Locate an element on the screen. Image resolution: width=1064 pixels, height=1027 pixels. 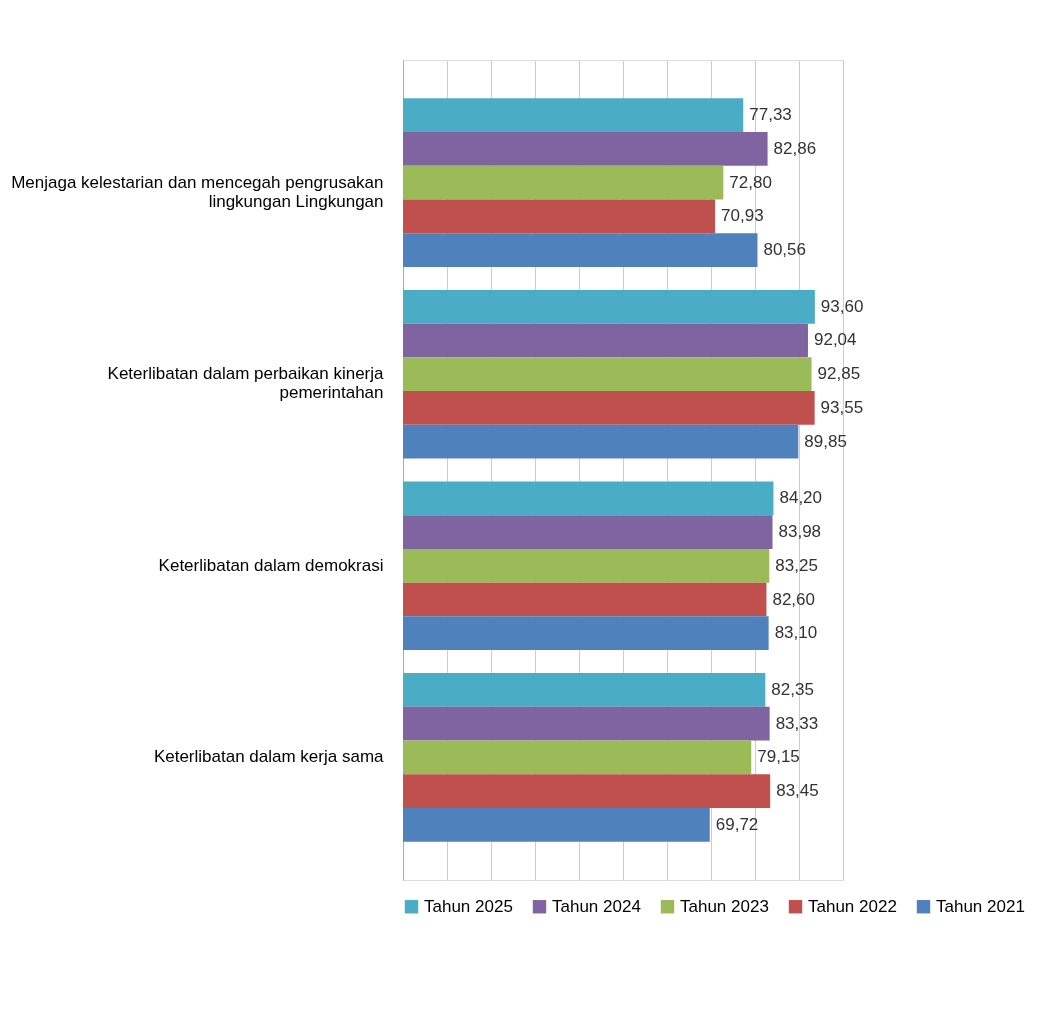
y-tick-label: Menjaga kelestarian dan mencegah pengrusakan lingkungan Lingkungan is located at coordinates (197, 191).